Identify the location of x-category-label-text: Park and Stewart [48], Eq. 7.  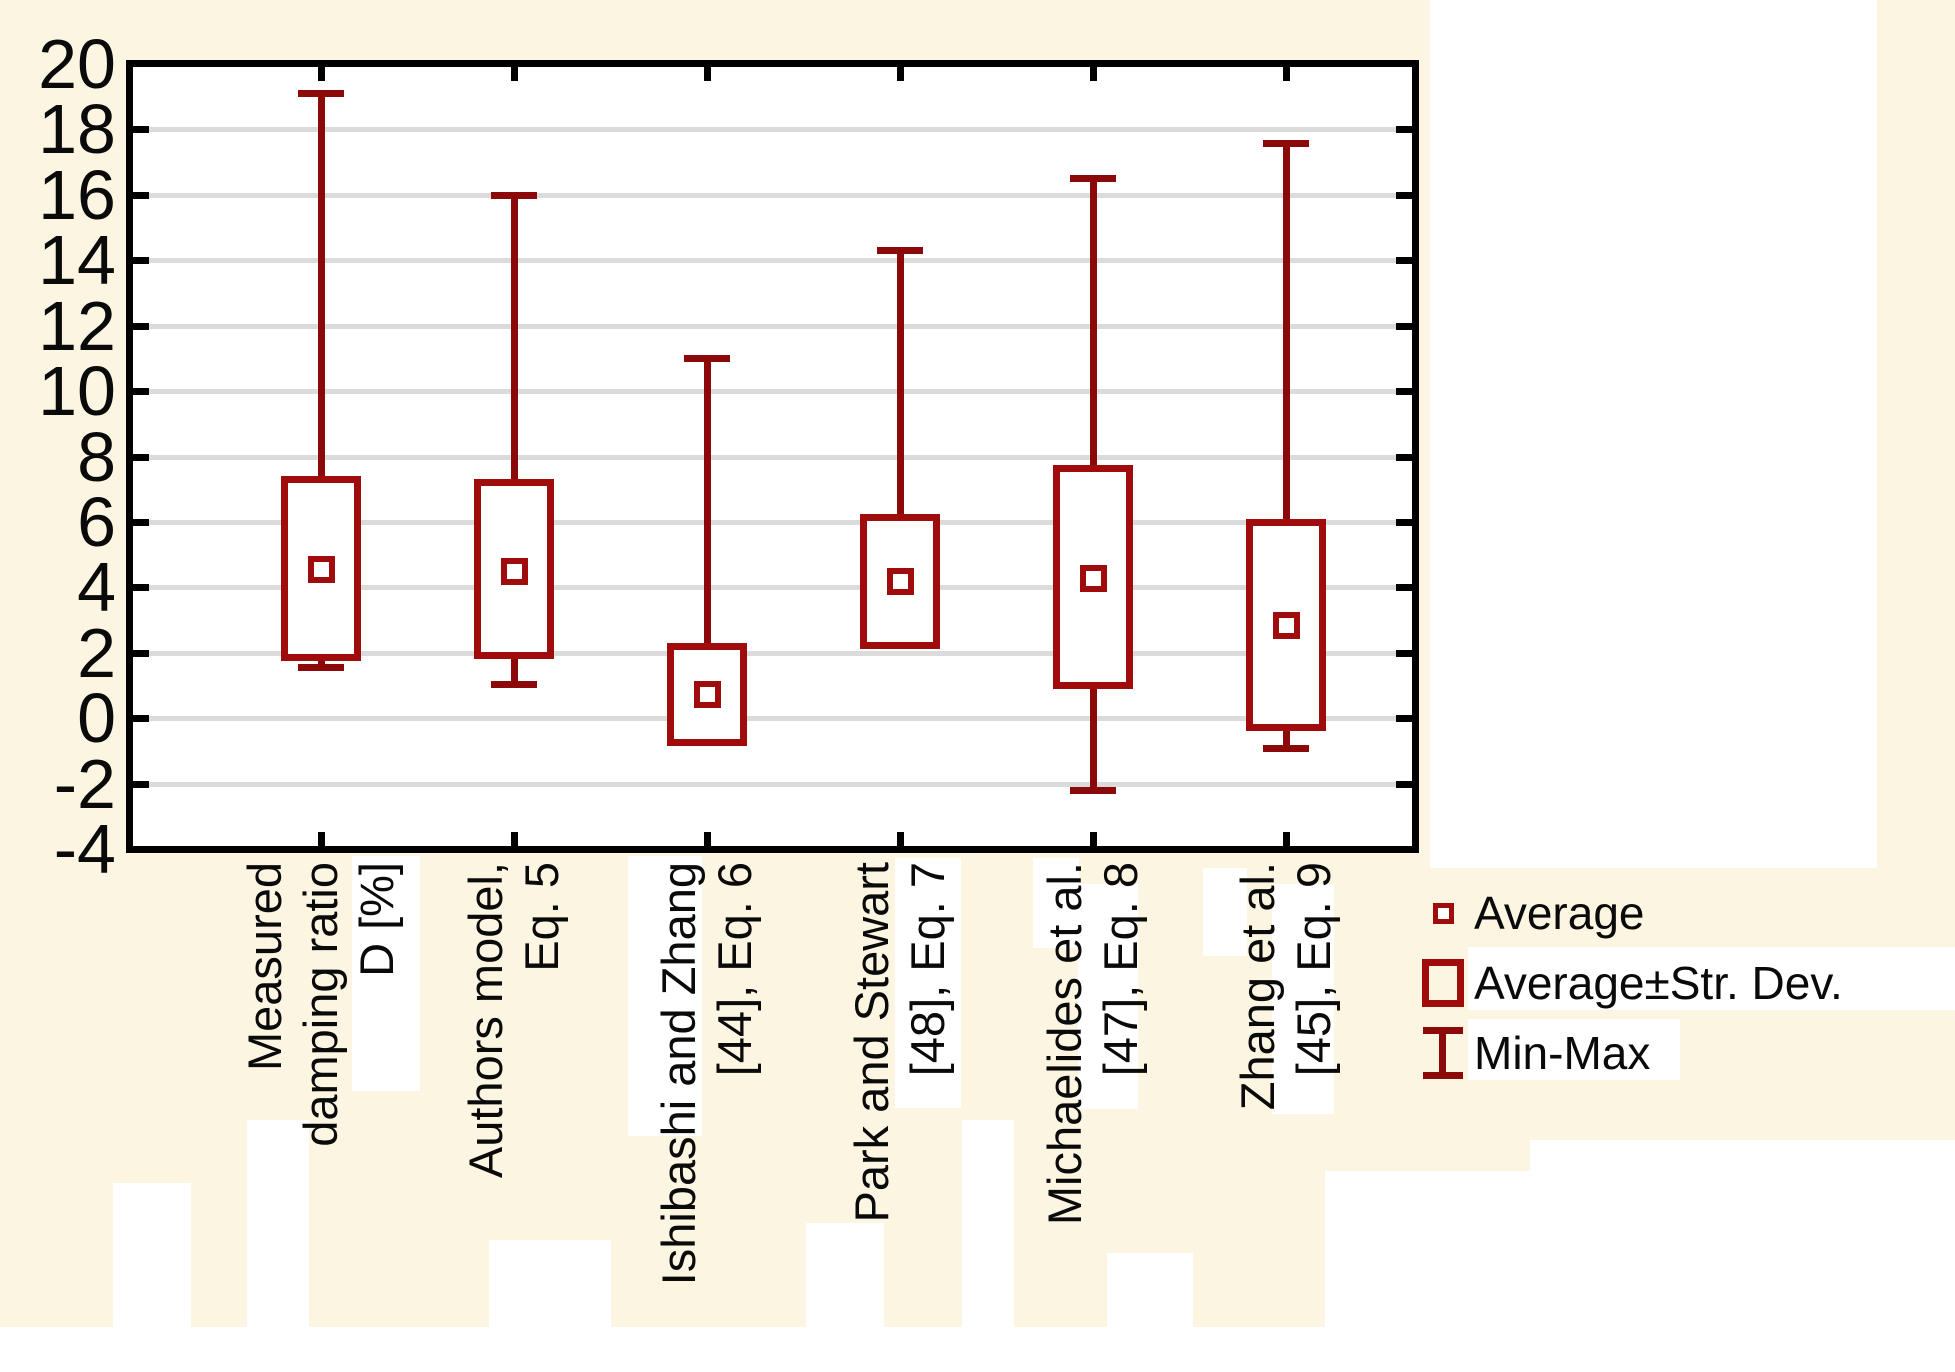
(899, 1042).